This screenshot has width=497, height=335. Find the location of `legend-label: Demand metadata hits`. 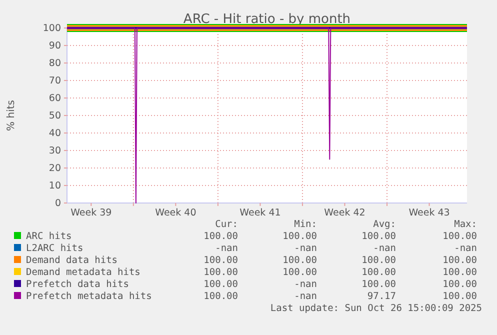

legend-label: Demand metadata hits is located at coordinates (83, 272).